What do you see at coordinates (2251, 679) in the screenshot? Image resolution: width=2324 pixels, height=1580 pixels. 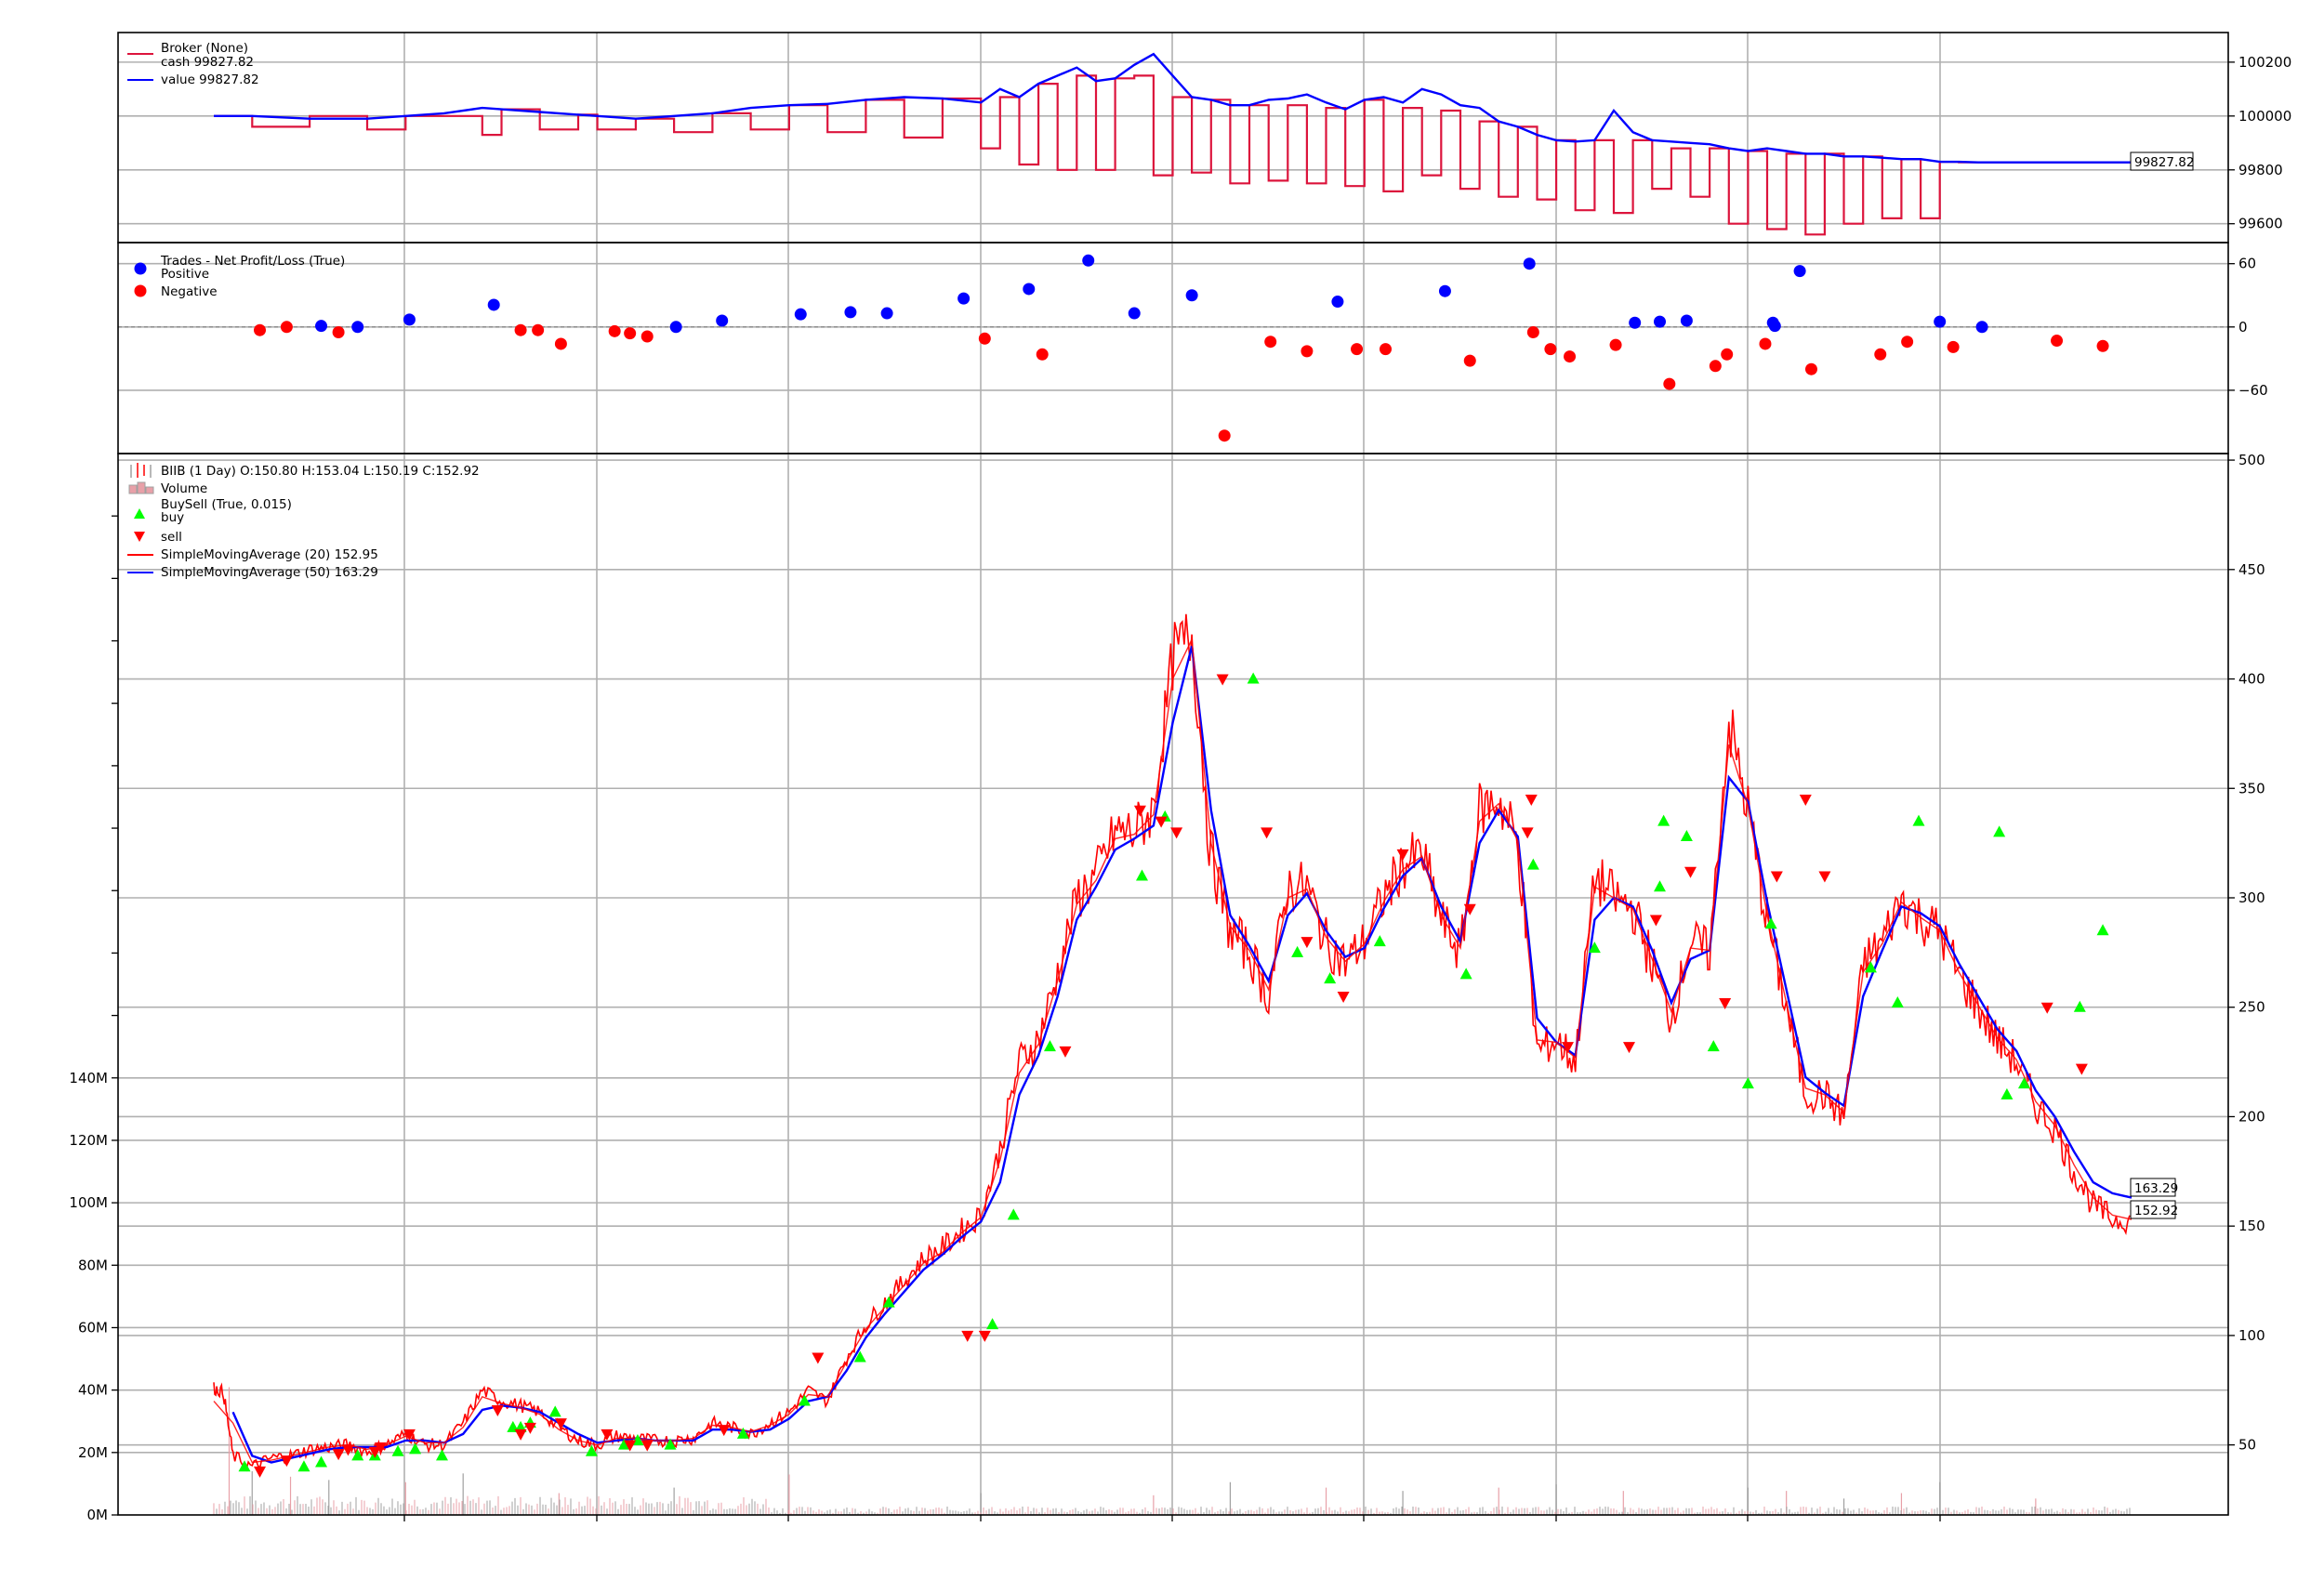 I see `price-y-tick-label: 400` at bounding box center [2251, 679].